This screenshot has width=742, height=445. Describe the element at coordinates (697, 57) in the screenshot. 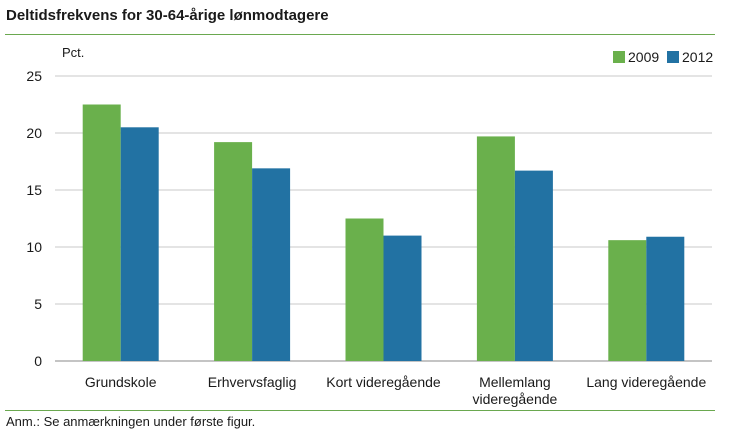

I see `legend-label: 2012` at that location.